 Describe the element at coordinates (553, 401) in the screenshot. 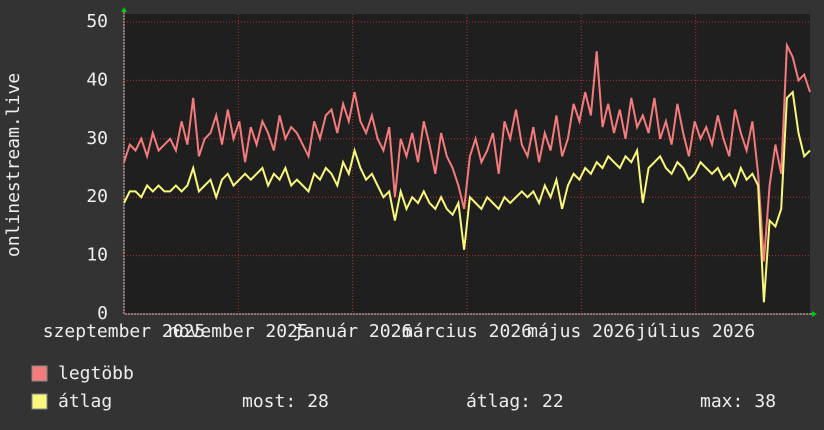

I see `stat-value: 22` at that location.